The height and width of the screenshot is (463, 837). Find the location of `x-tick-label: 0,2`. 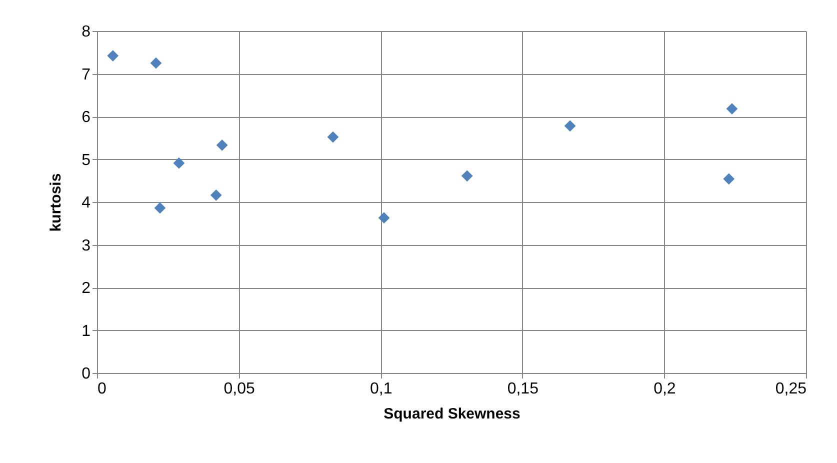

x-tick-label: 0,2 is located at coordinates (665, 389).